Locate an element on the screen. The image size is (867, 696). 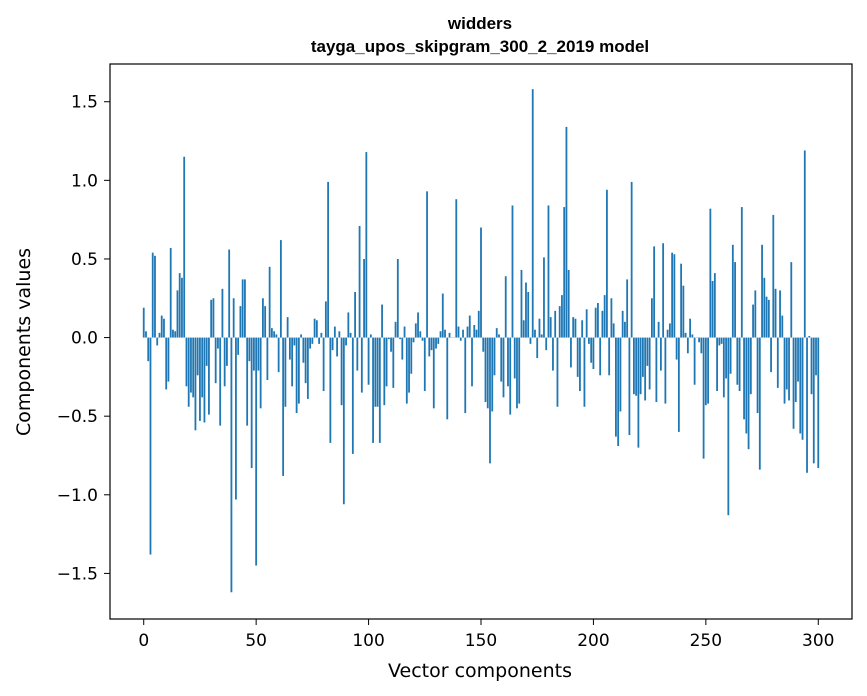
x-axis-label: Vector components is located at coordinates (480, 671).